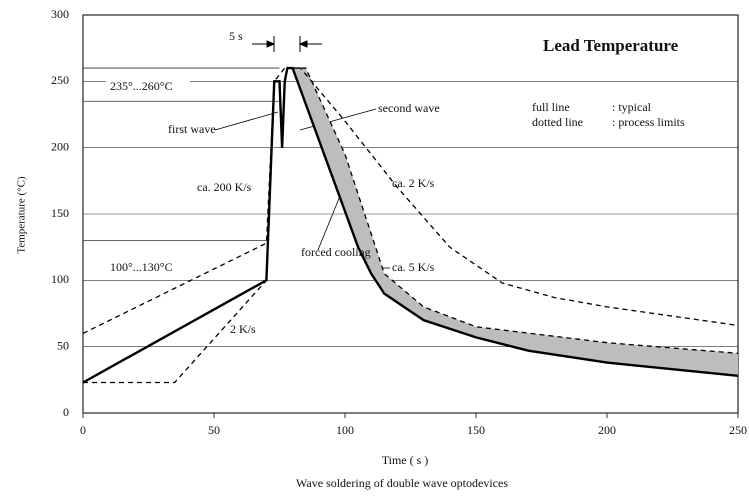 The image size is (749, 498). I want to click on series-line, so click(175, 331).